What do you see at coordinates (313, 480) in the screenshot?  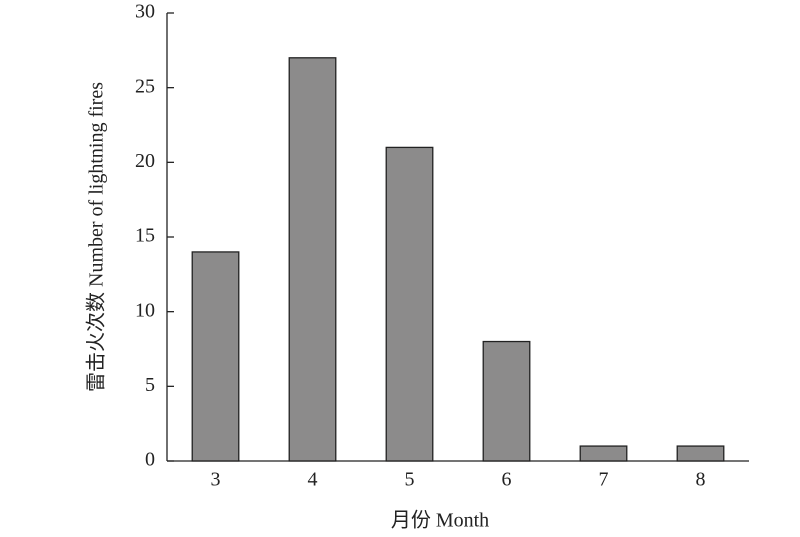 I see `x-tick-label: 4` at bounding box center [313, 480].